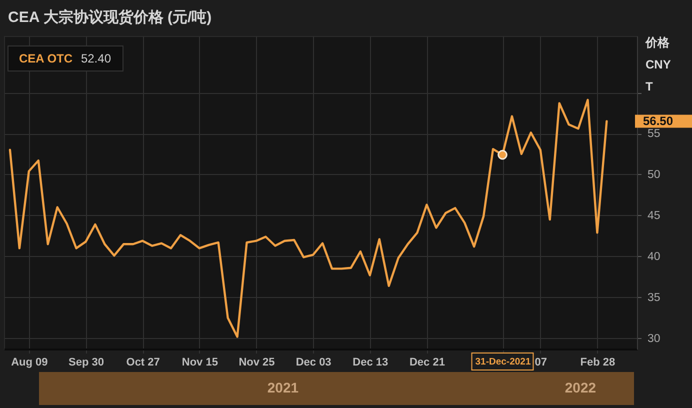  I want to click on x-tick-label: 31-Dec-2021, so click(503, 362).